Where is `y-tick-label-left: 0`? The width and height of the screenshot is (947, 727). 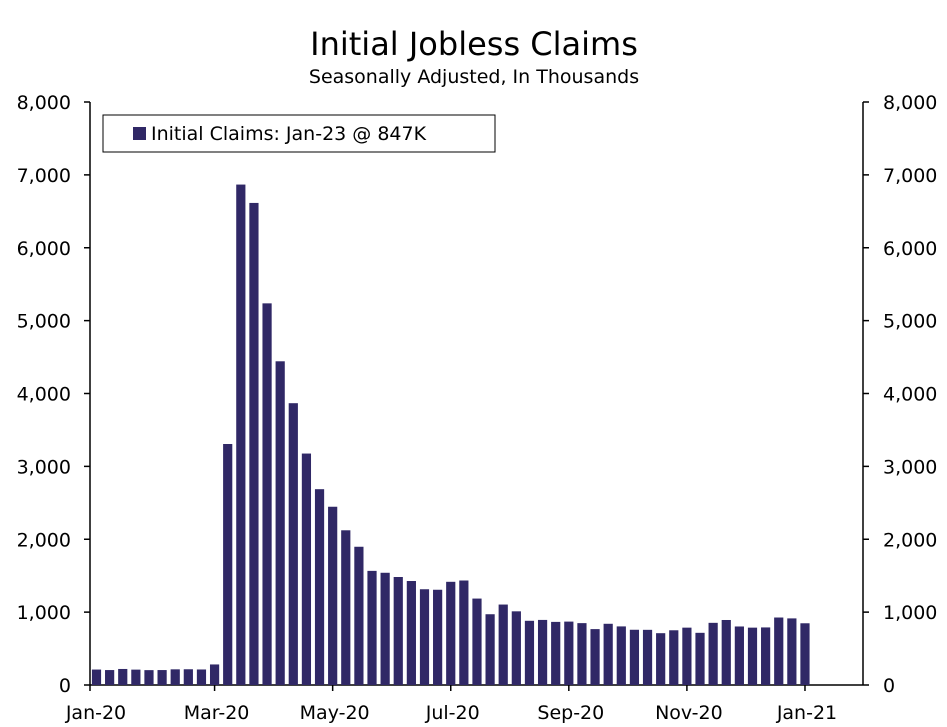 y-tick-label-left: 0 is located at coordinates (65, 686).